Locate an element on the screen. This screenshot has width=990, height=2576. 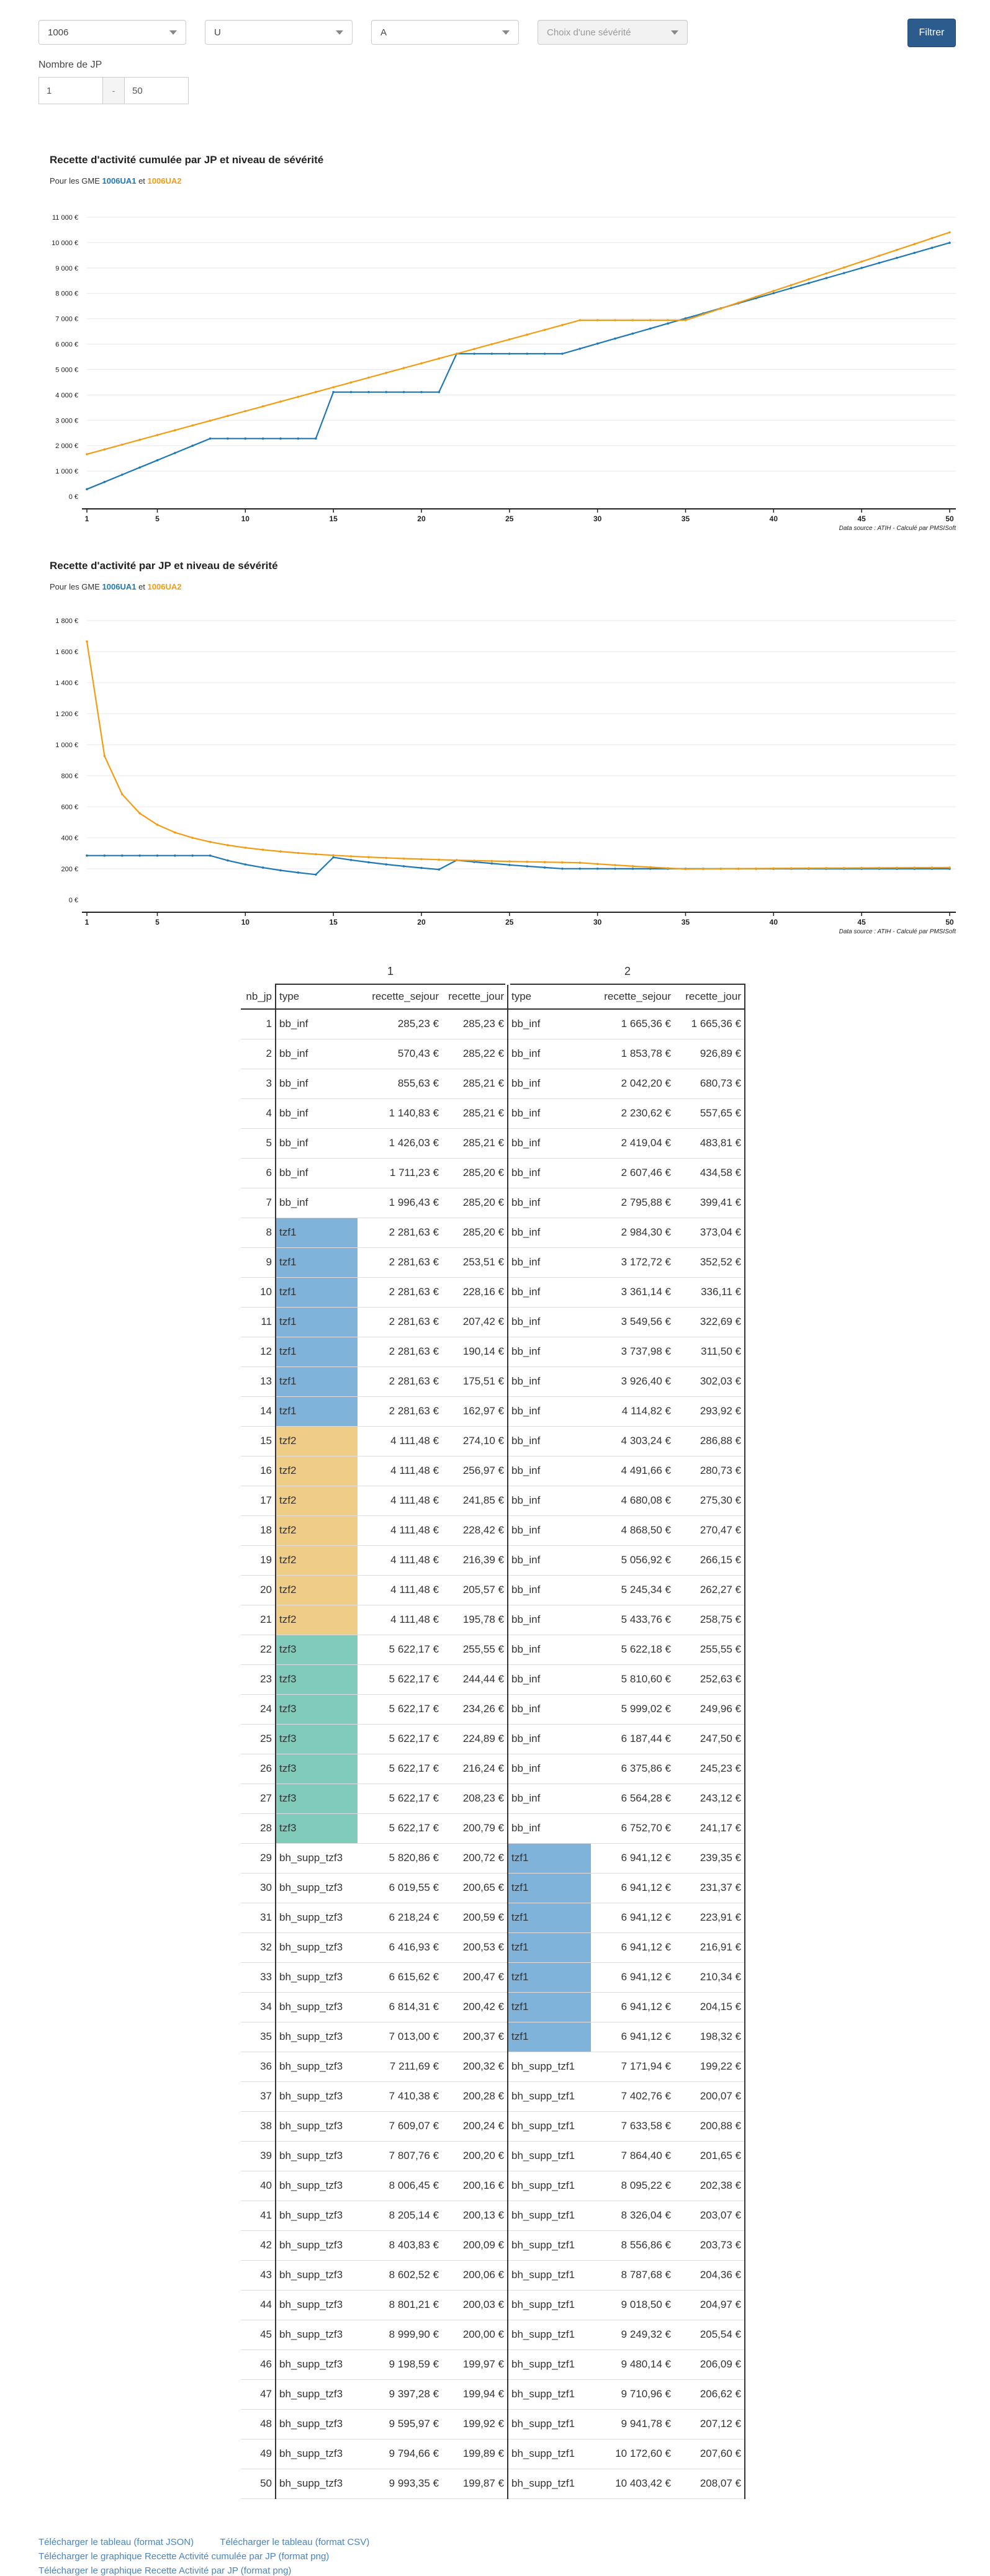
ghm-select: 1006 is located at coordinates (112, 32).